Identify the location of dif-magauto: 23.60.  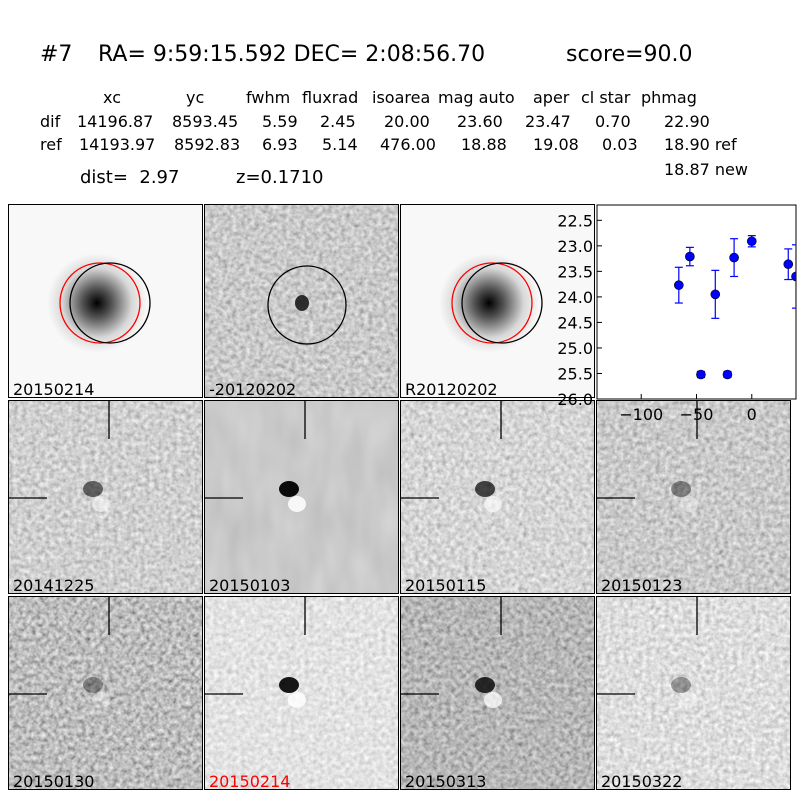
(480, 121).